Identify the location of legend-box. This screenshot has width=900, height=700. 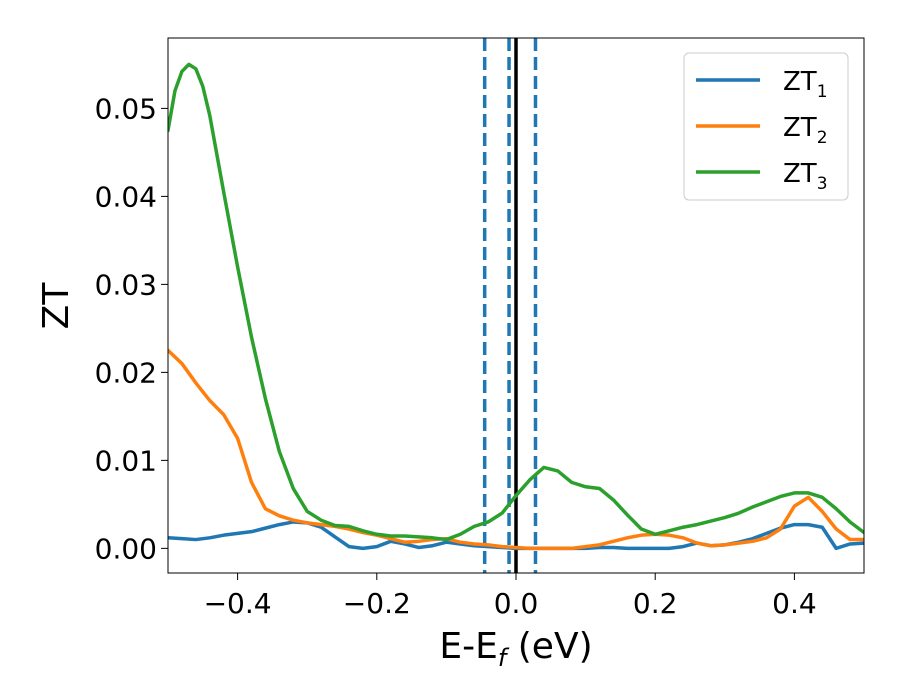
(766, 126).